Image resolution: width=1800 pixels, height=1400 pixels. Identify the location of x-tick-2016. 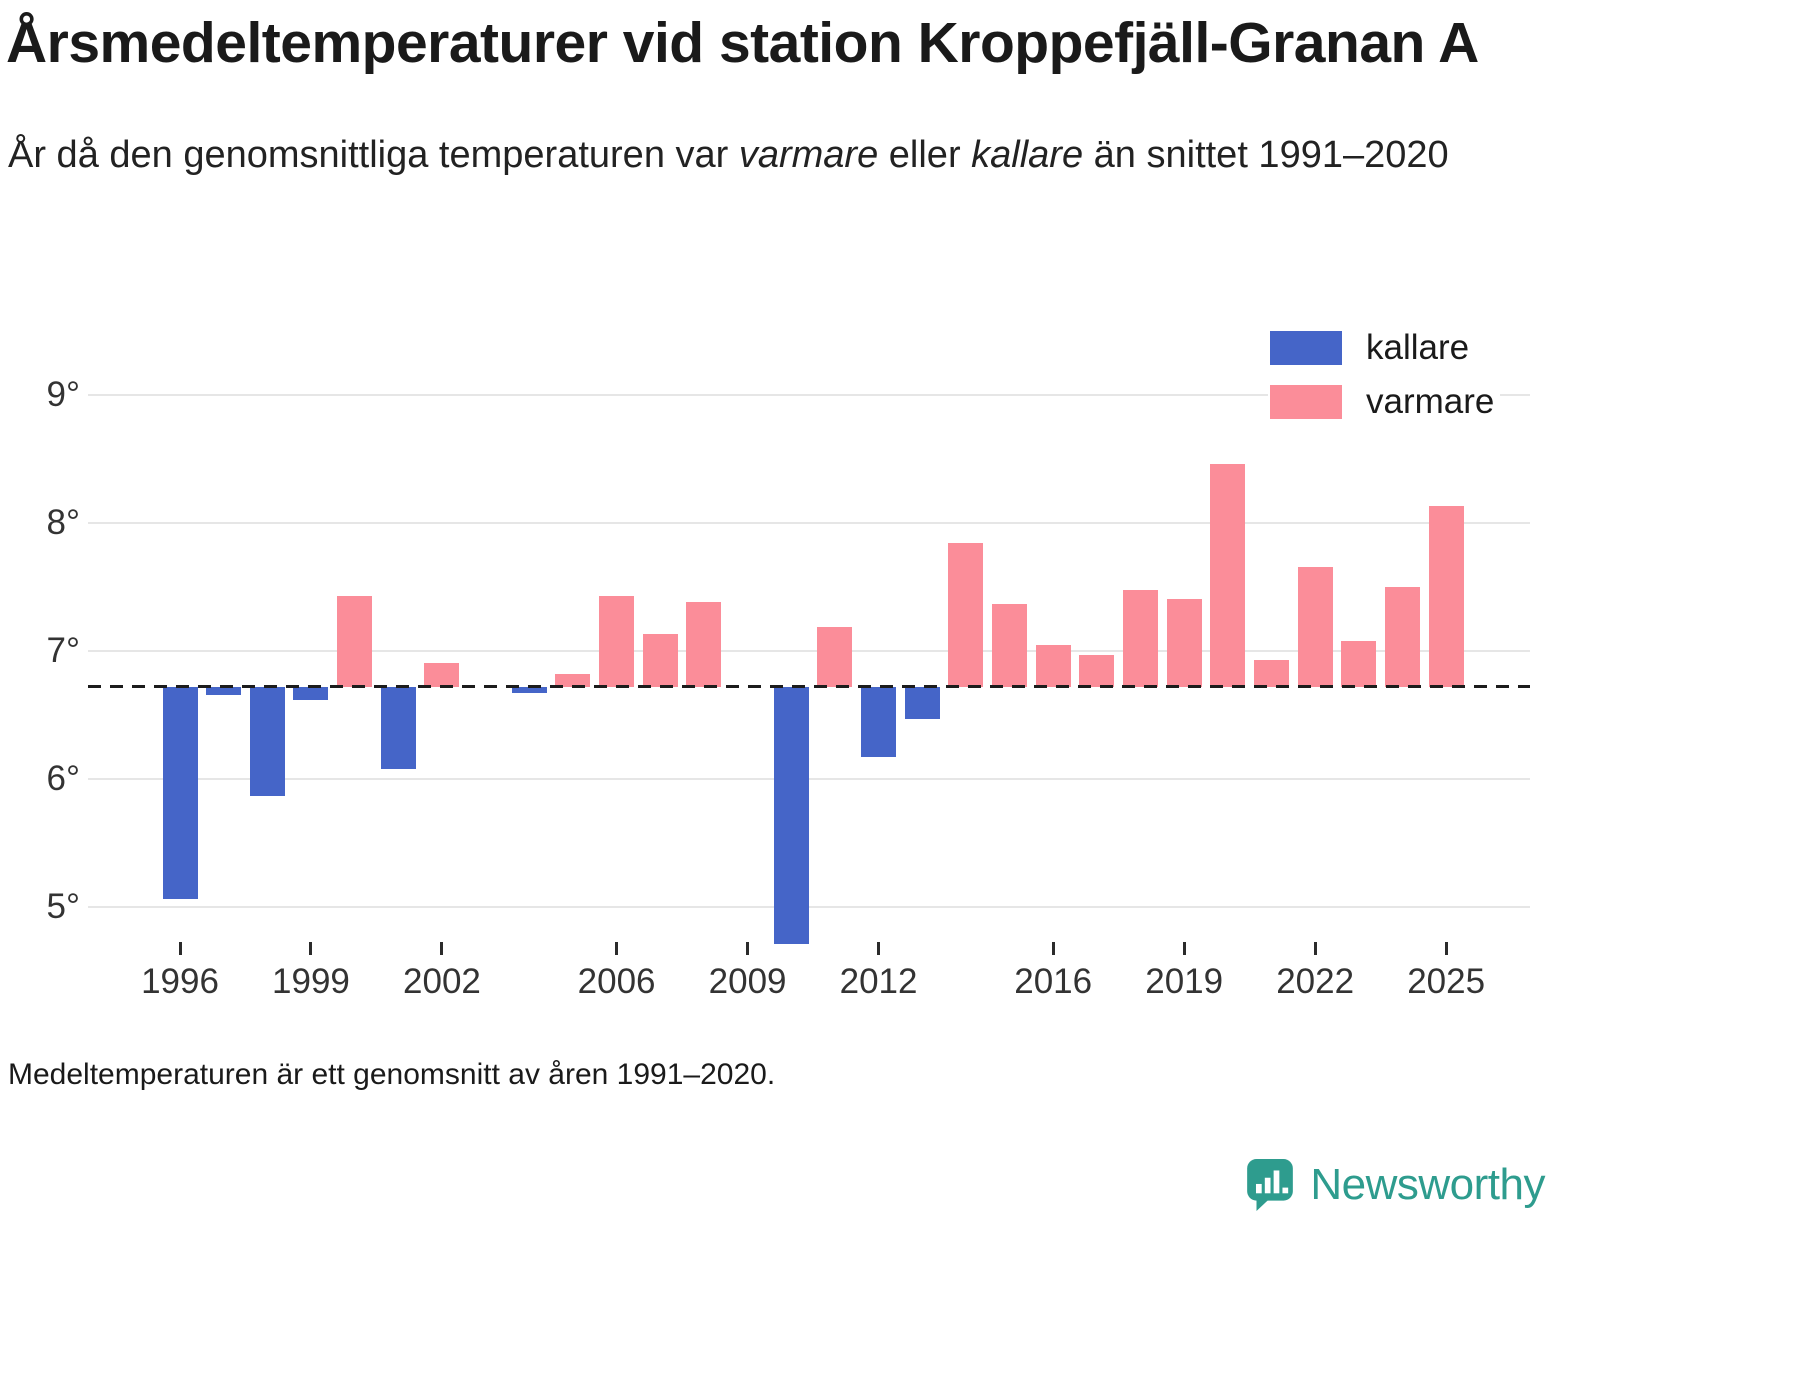
(1053, 948).